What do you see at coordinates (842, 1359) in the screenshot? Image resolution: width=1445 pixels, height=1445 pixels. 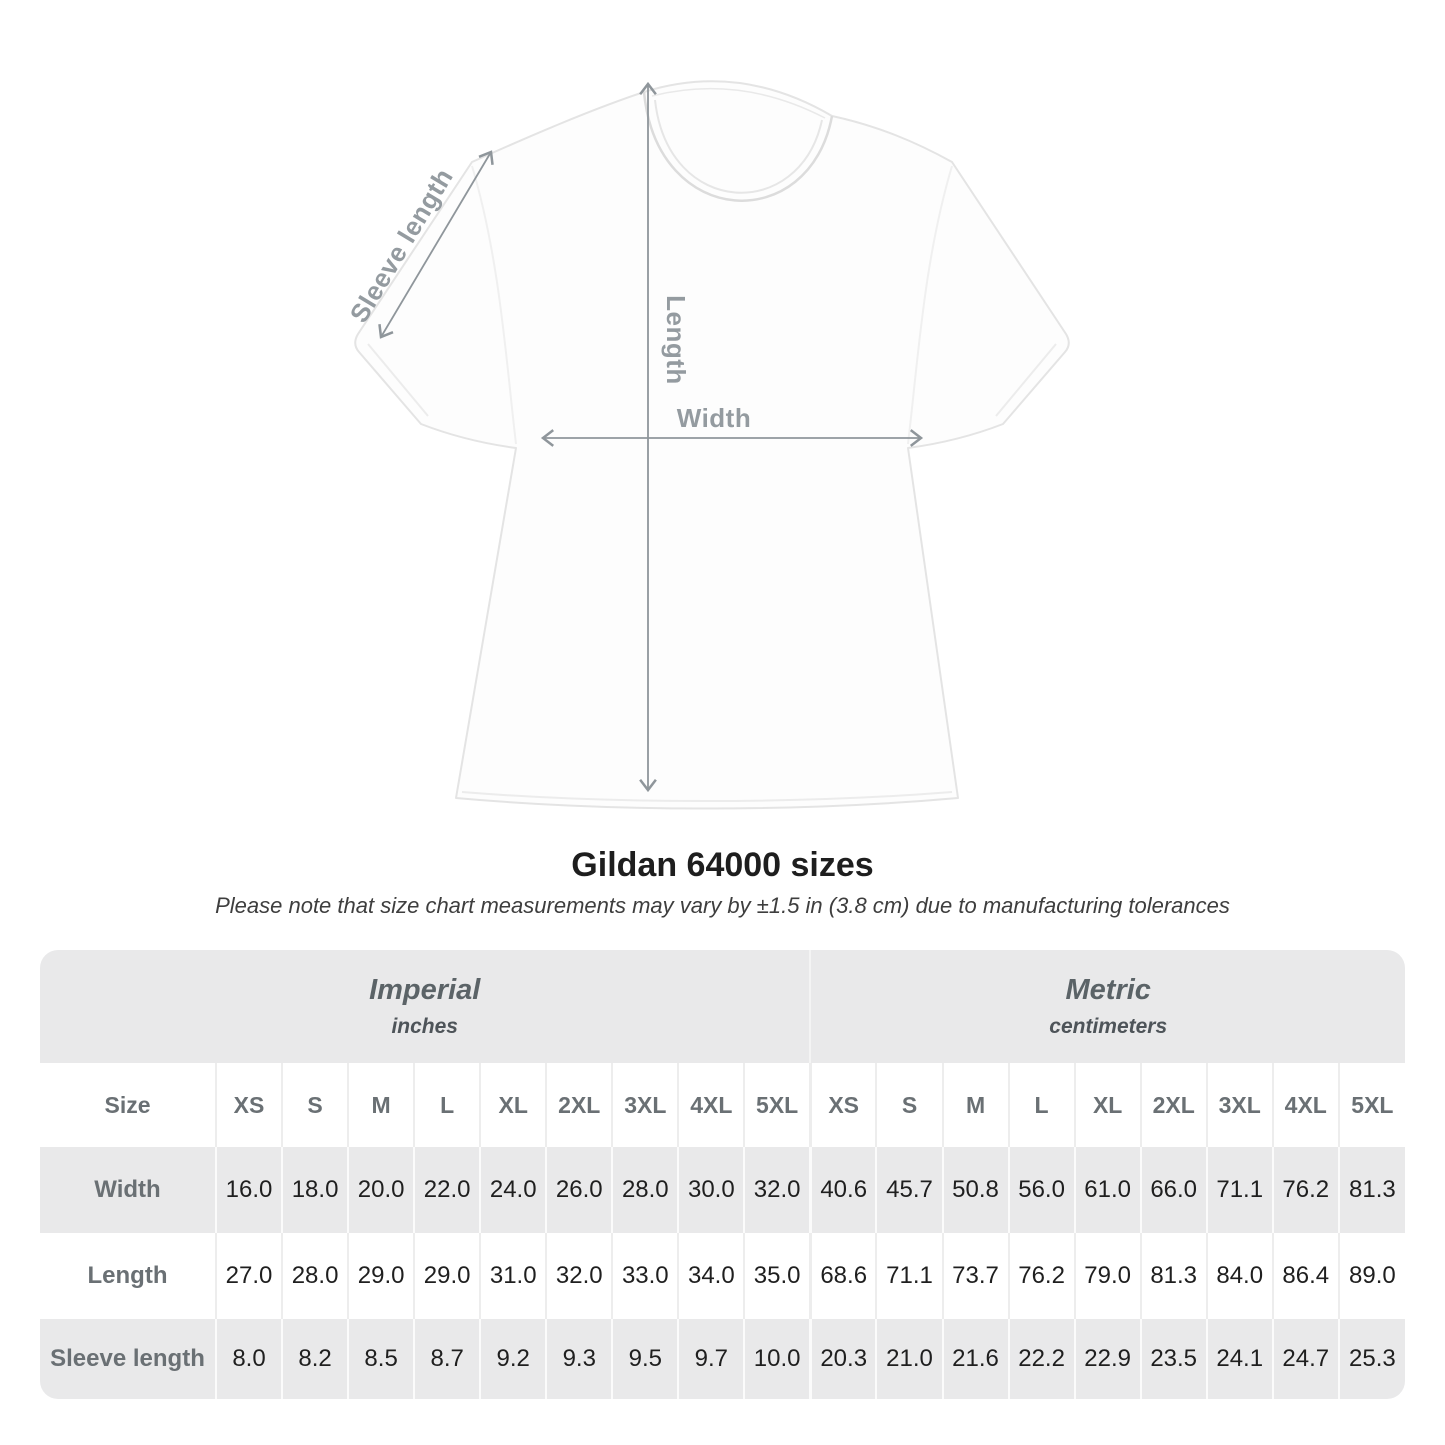 I see `value-cell: 20.3` at bounding box center [842, 1359].